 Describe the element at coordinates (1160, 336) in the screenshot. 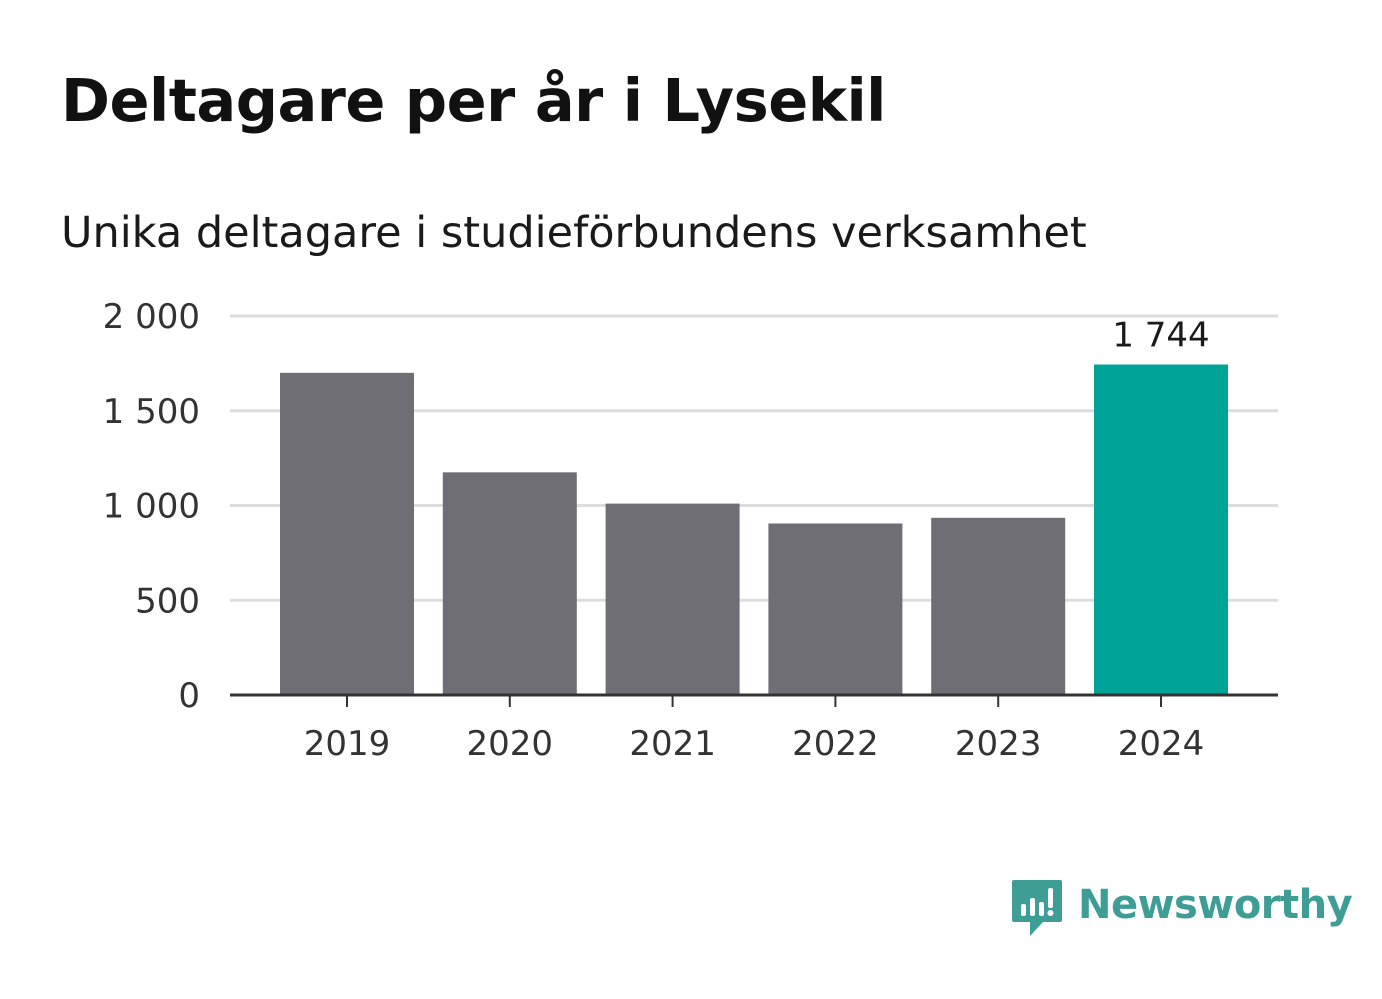

I see `data-label: 1 744` at that location.